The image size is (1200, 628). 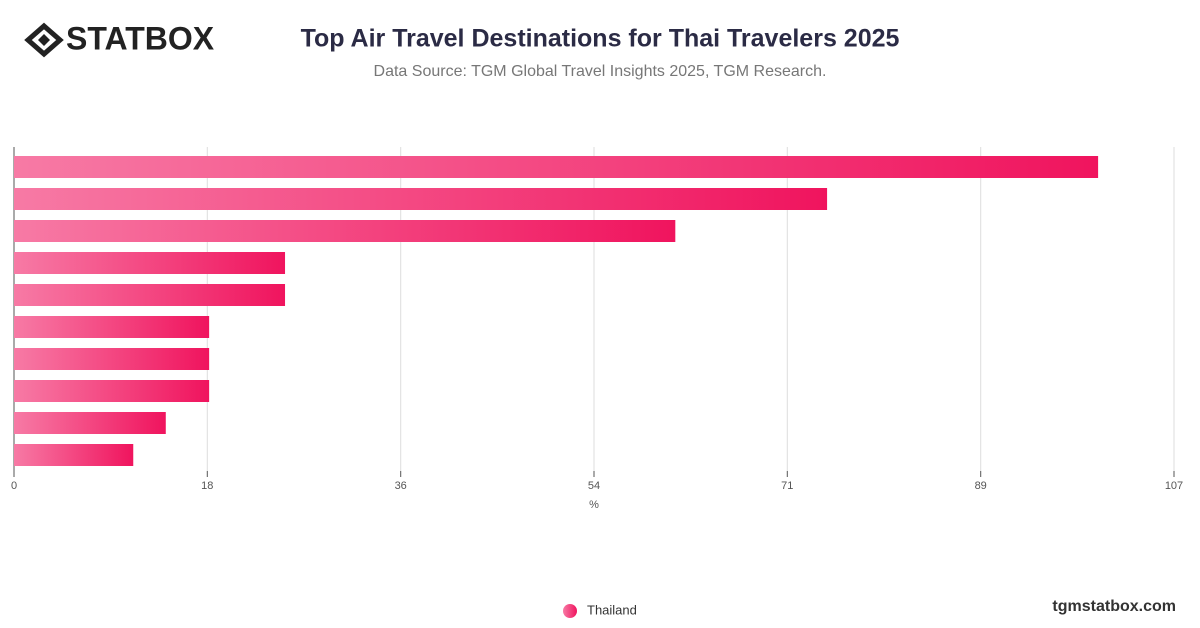 I want to click on x-tick-label: 54, so click(x=594, y=486).